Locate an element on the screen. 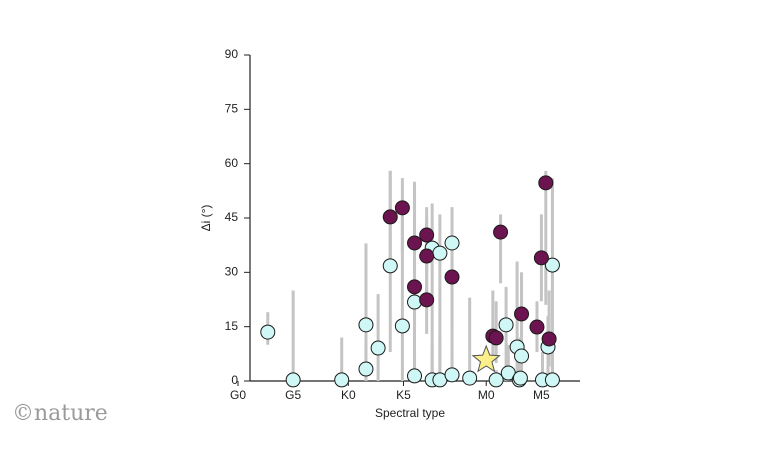 The image size is (780, 475). x-tick-label: G0 is located at coordinates (238, 395).